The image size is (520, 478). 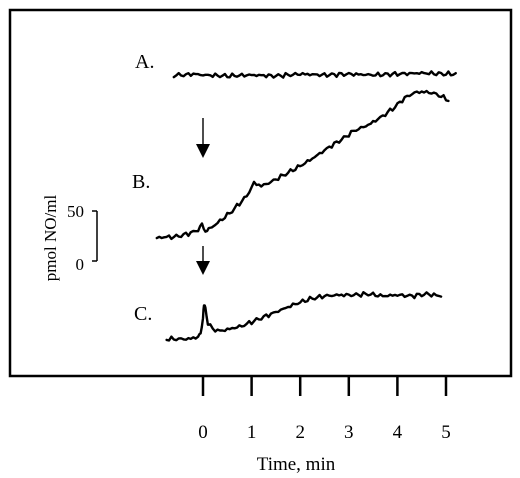 What do you see at coordinates (144, 62) in the screenshot?
I see `trace-a-label: A.` at bounding box center [144, 62].